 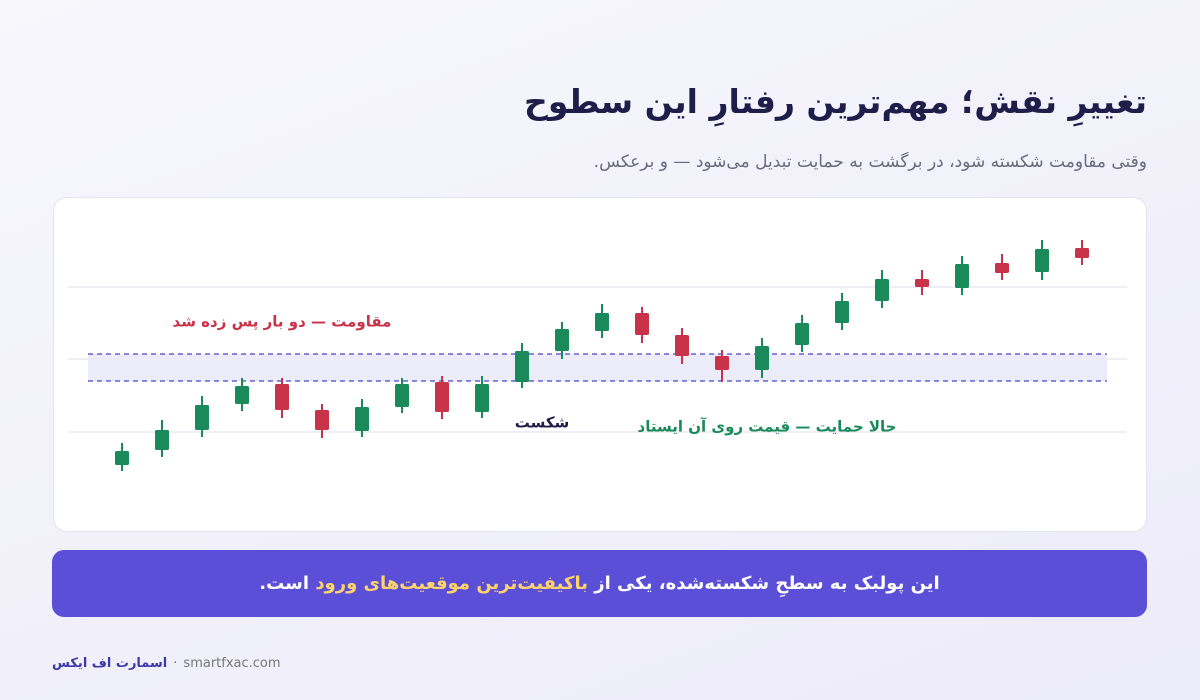 I want to click on banner-text: است., so click(x=287, y=583).